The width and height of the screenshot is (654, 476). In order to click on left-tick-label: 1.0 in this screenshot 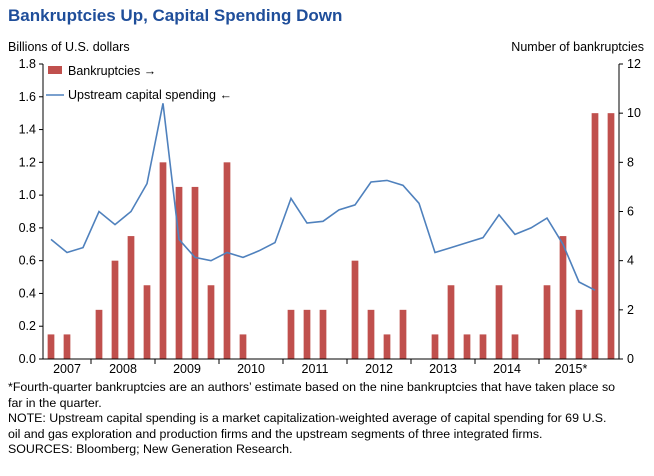, I will do `click(27, 195)`.